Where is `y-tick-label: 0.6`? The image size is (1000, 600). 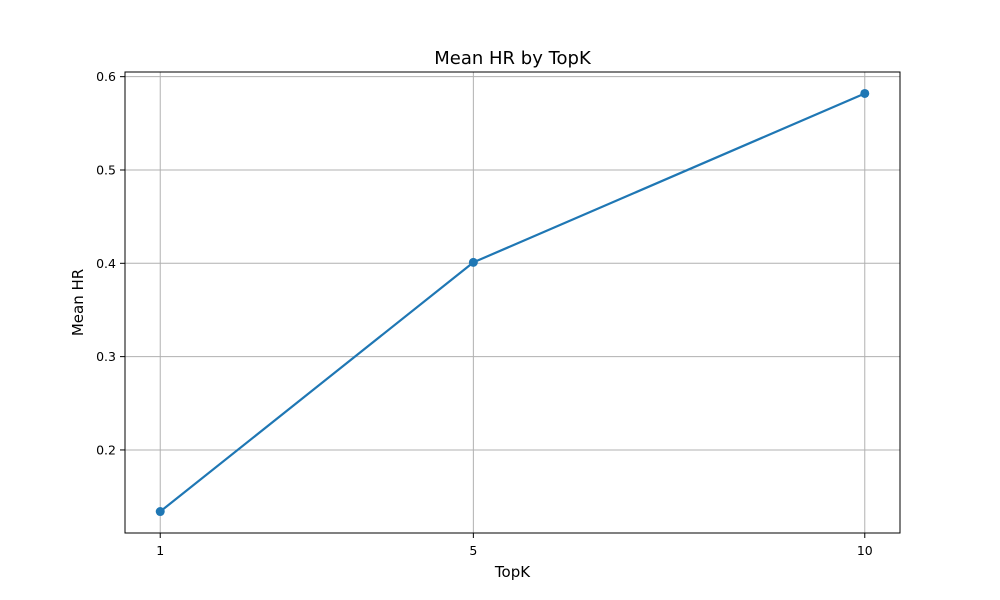
y-tick-label: 0.6 is located at coordinates (106, 76).